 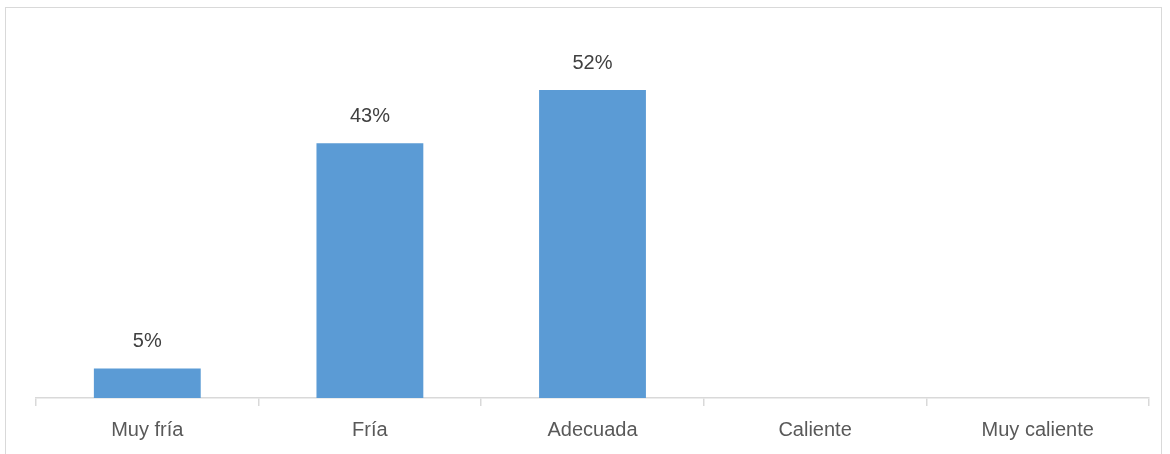 I want to click on data-label: 5%, so click(x=147, y=339).